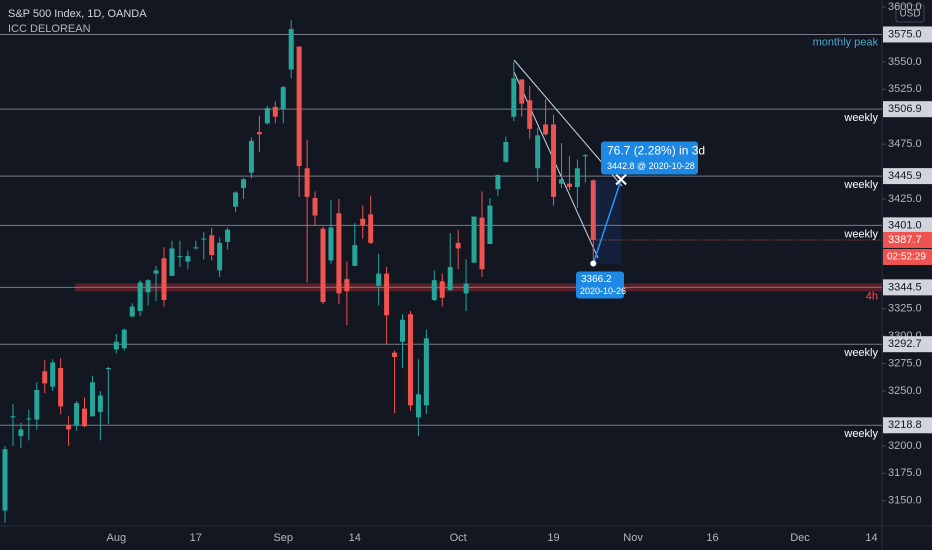 The height and width of the screenshot is (550, 932). I want to click on level-label: 3344.5, so click(905, 287).